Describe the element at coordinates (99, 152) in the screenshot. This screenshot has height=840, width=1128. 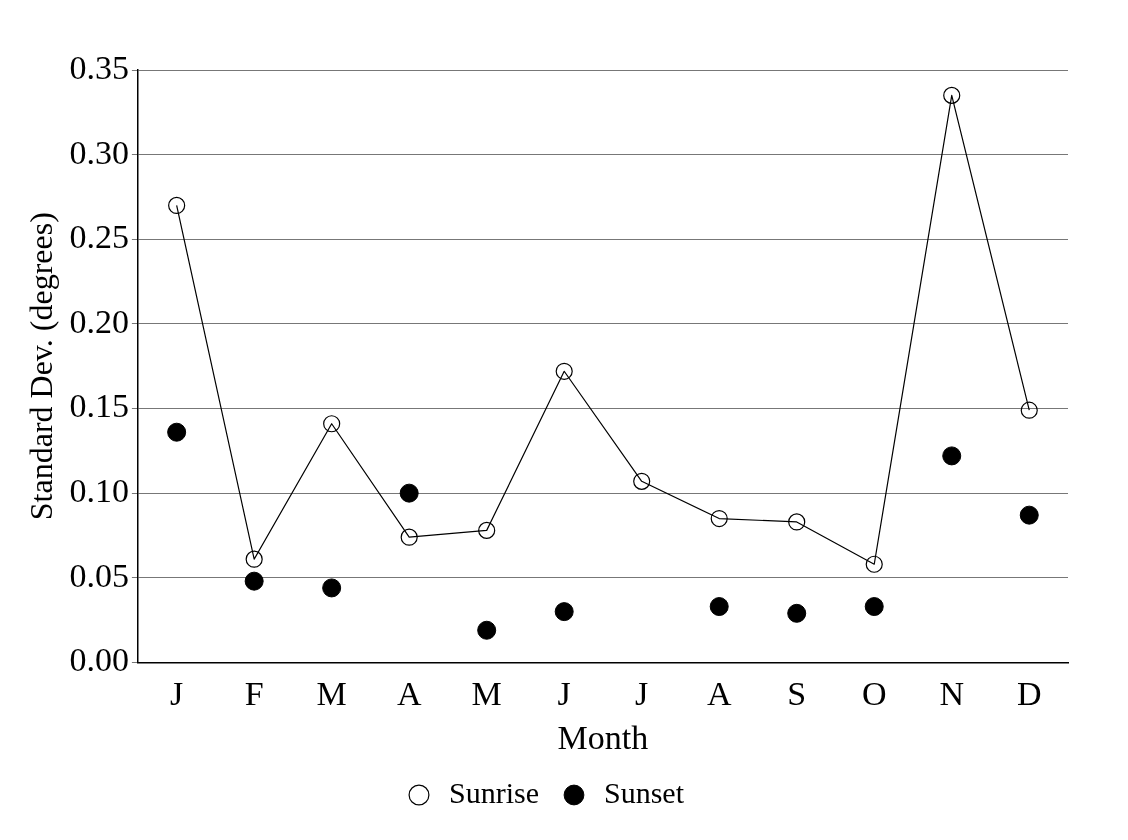
I see `y-tick-label: 0.30` at that location.